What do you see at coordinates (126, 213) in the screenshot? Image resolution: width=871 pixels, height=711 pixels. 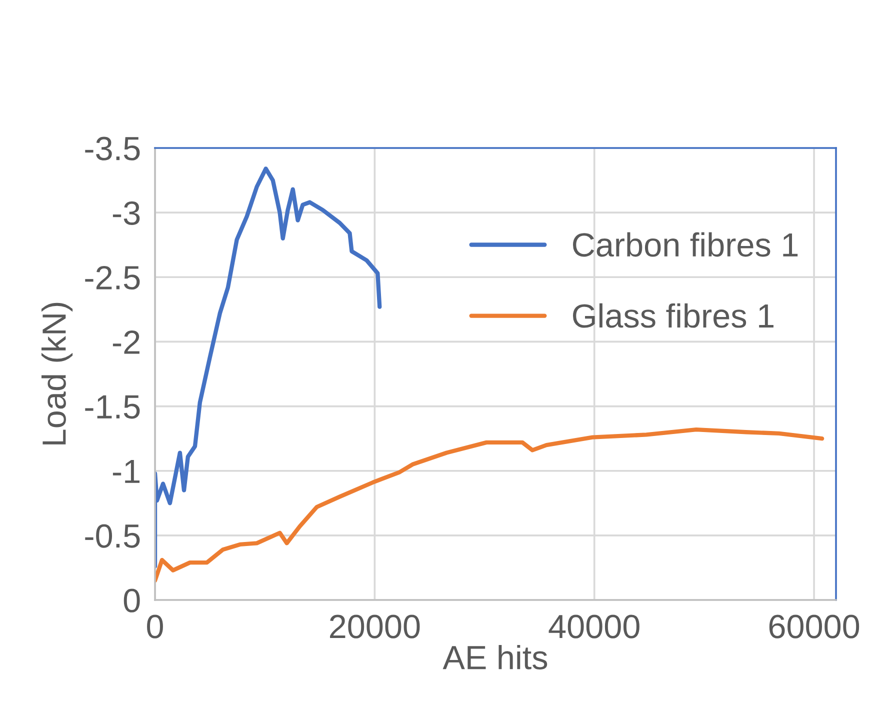 I see `y-tick-label: -3` at bounding box center [126, 213].